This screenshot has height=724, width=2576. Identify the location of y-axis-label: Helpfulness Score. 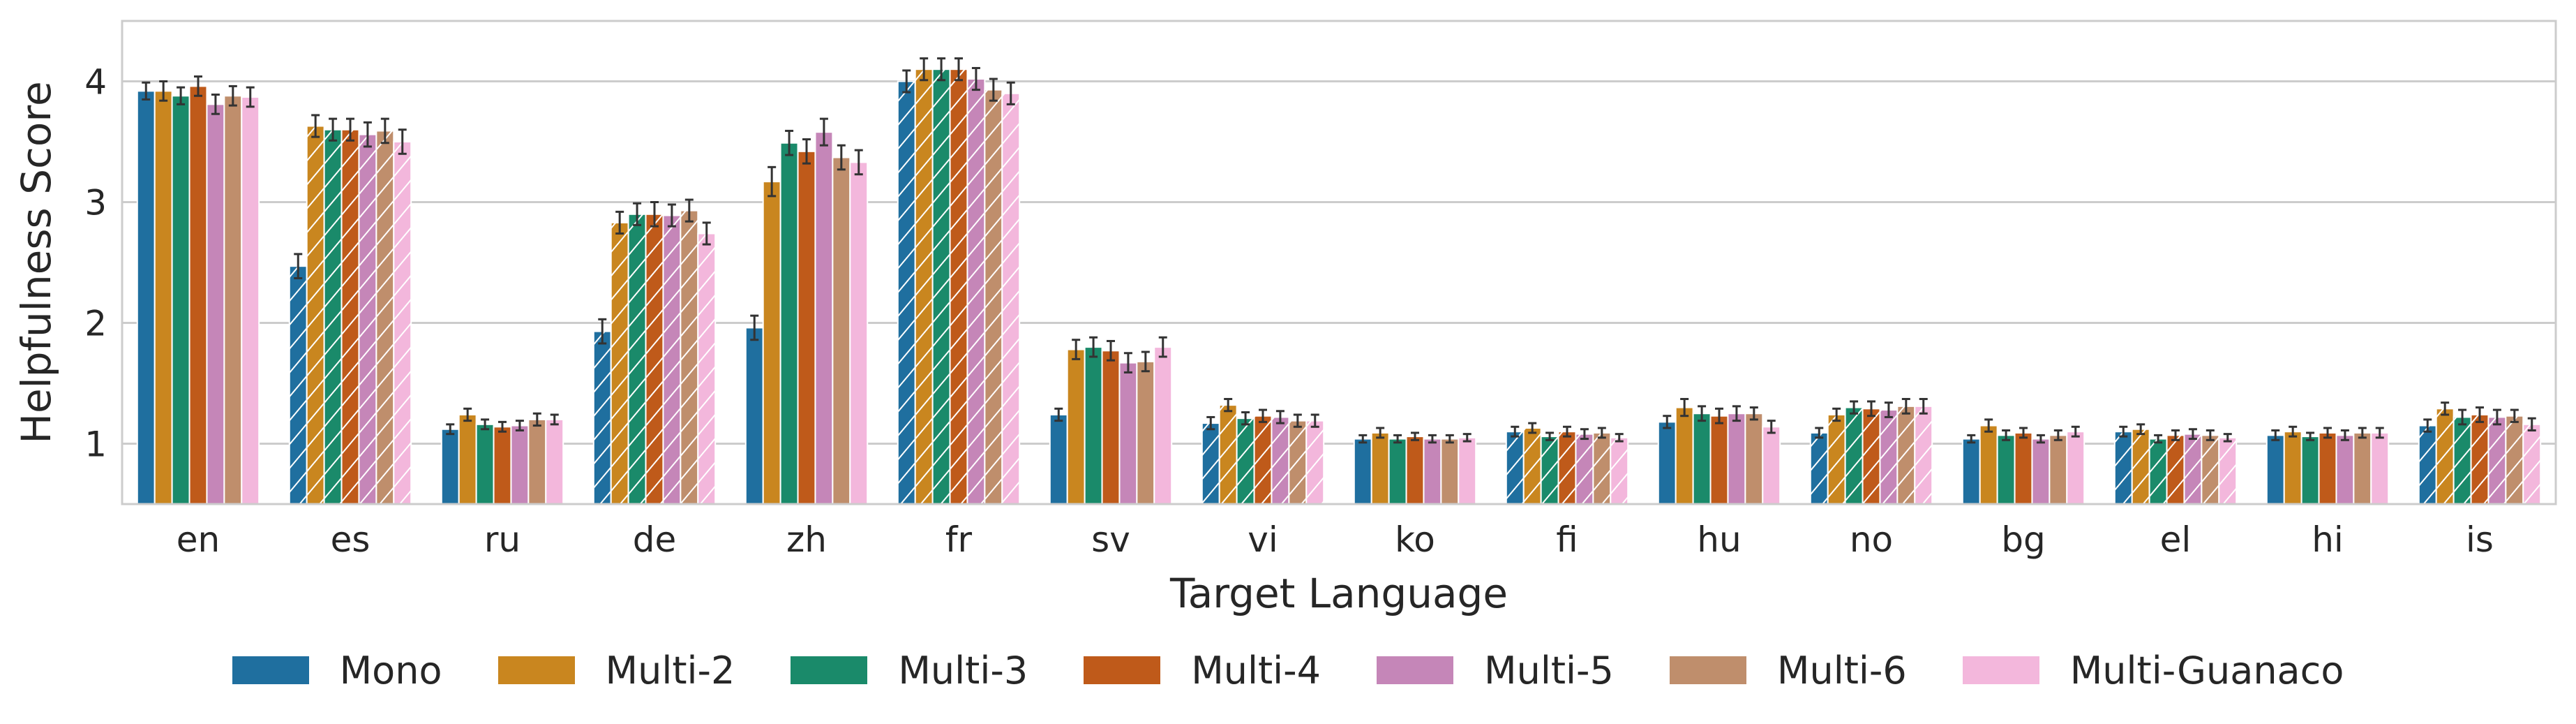
(36, 262).